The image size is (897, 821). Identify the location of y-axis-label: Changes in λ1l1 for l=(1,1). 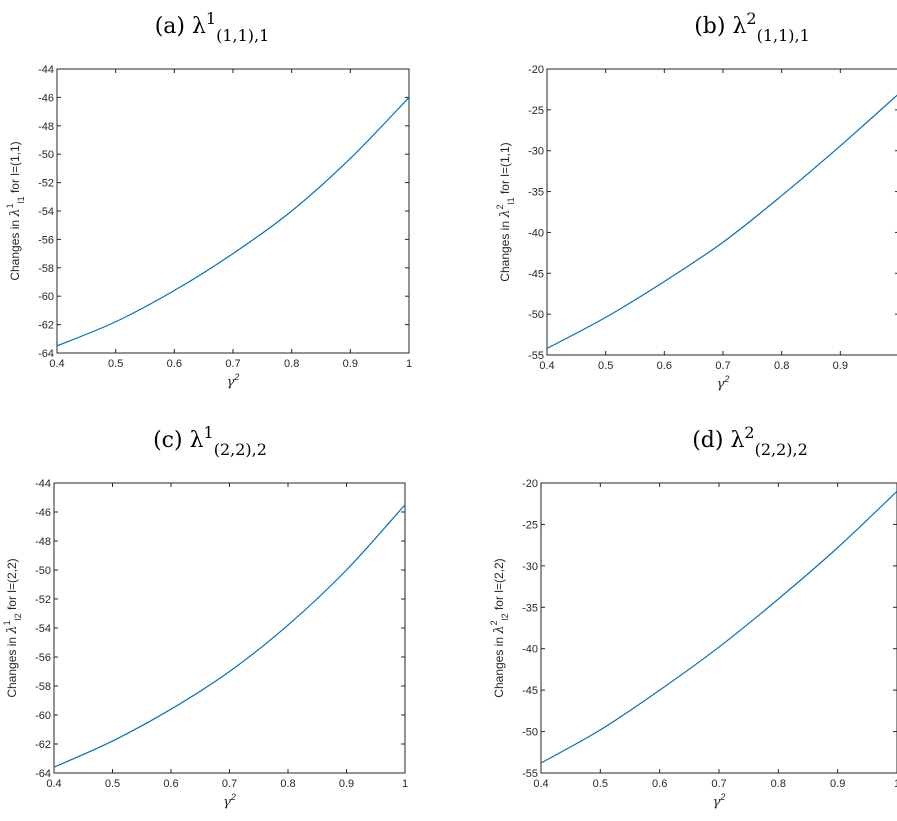
(15, 210).